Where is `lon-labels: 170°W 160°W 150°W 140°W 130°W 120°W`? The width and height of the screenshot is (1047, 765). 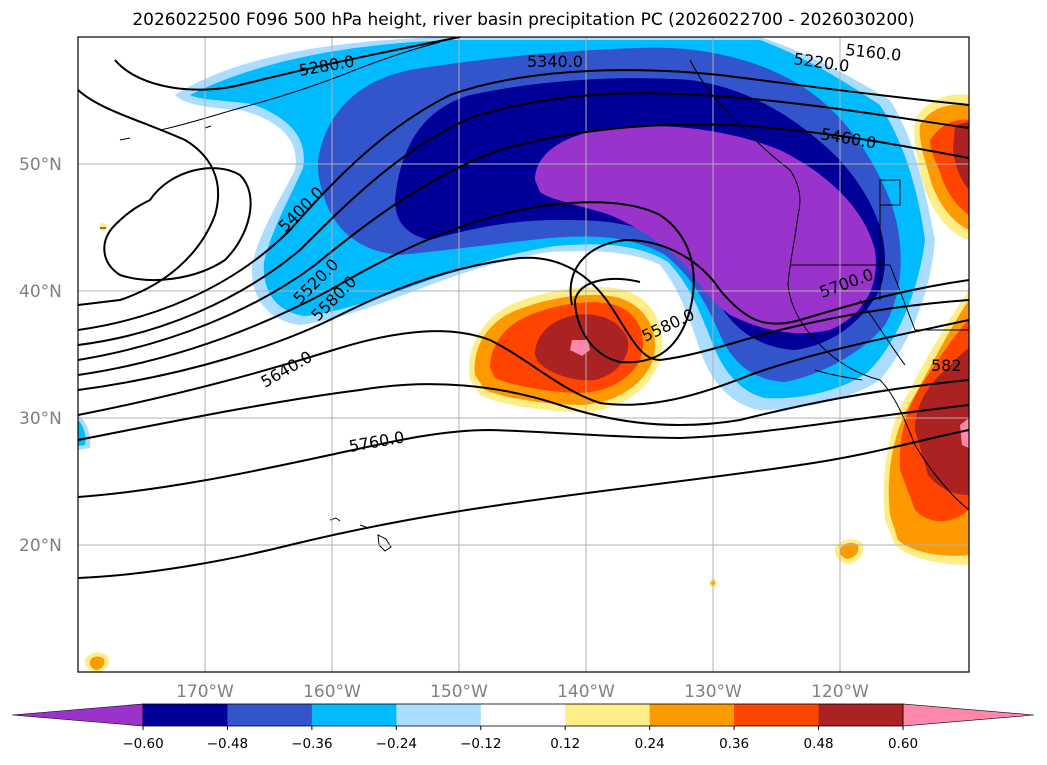 lon-labels: 170°W 160°W 150°W 140°W 130°W 120°W is located at coordinates (522, 692).